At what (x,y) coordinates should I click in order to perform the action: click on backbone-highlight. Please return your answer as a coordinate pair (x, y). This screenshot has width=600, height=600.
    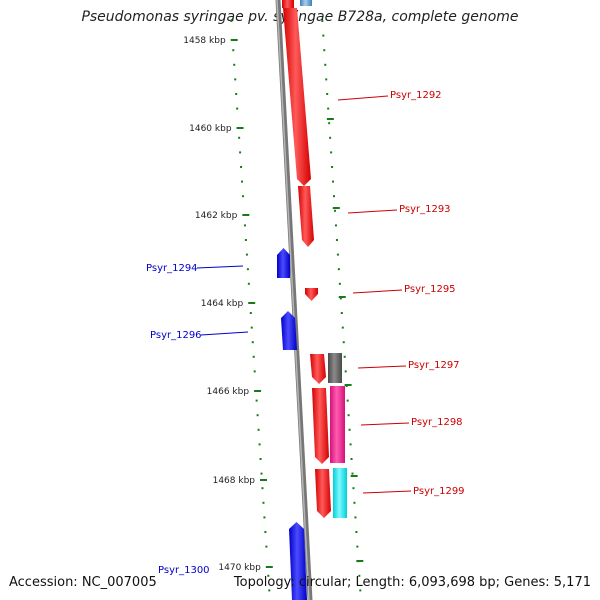
    Looking at the image, I should click on (293, 300).